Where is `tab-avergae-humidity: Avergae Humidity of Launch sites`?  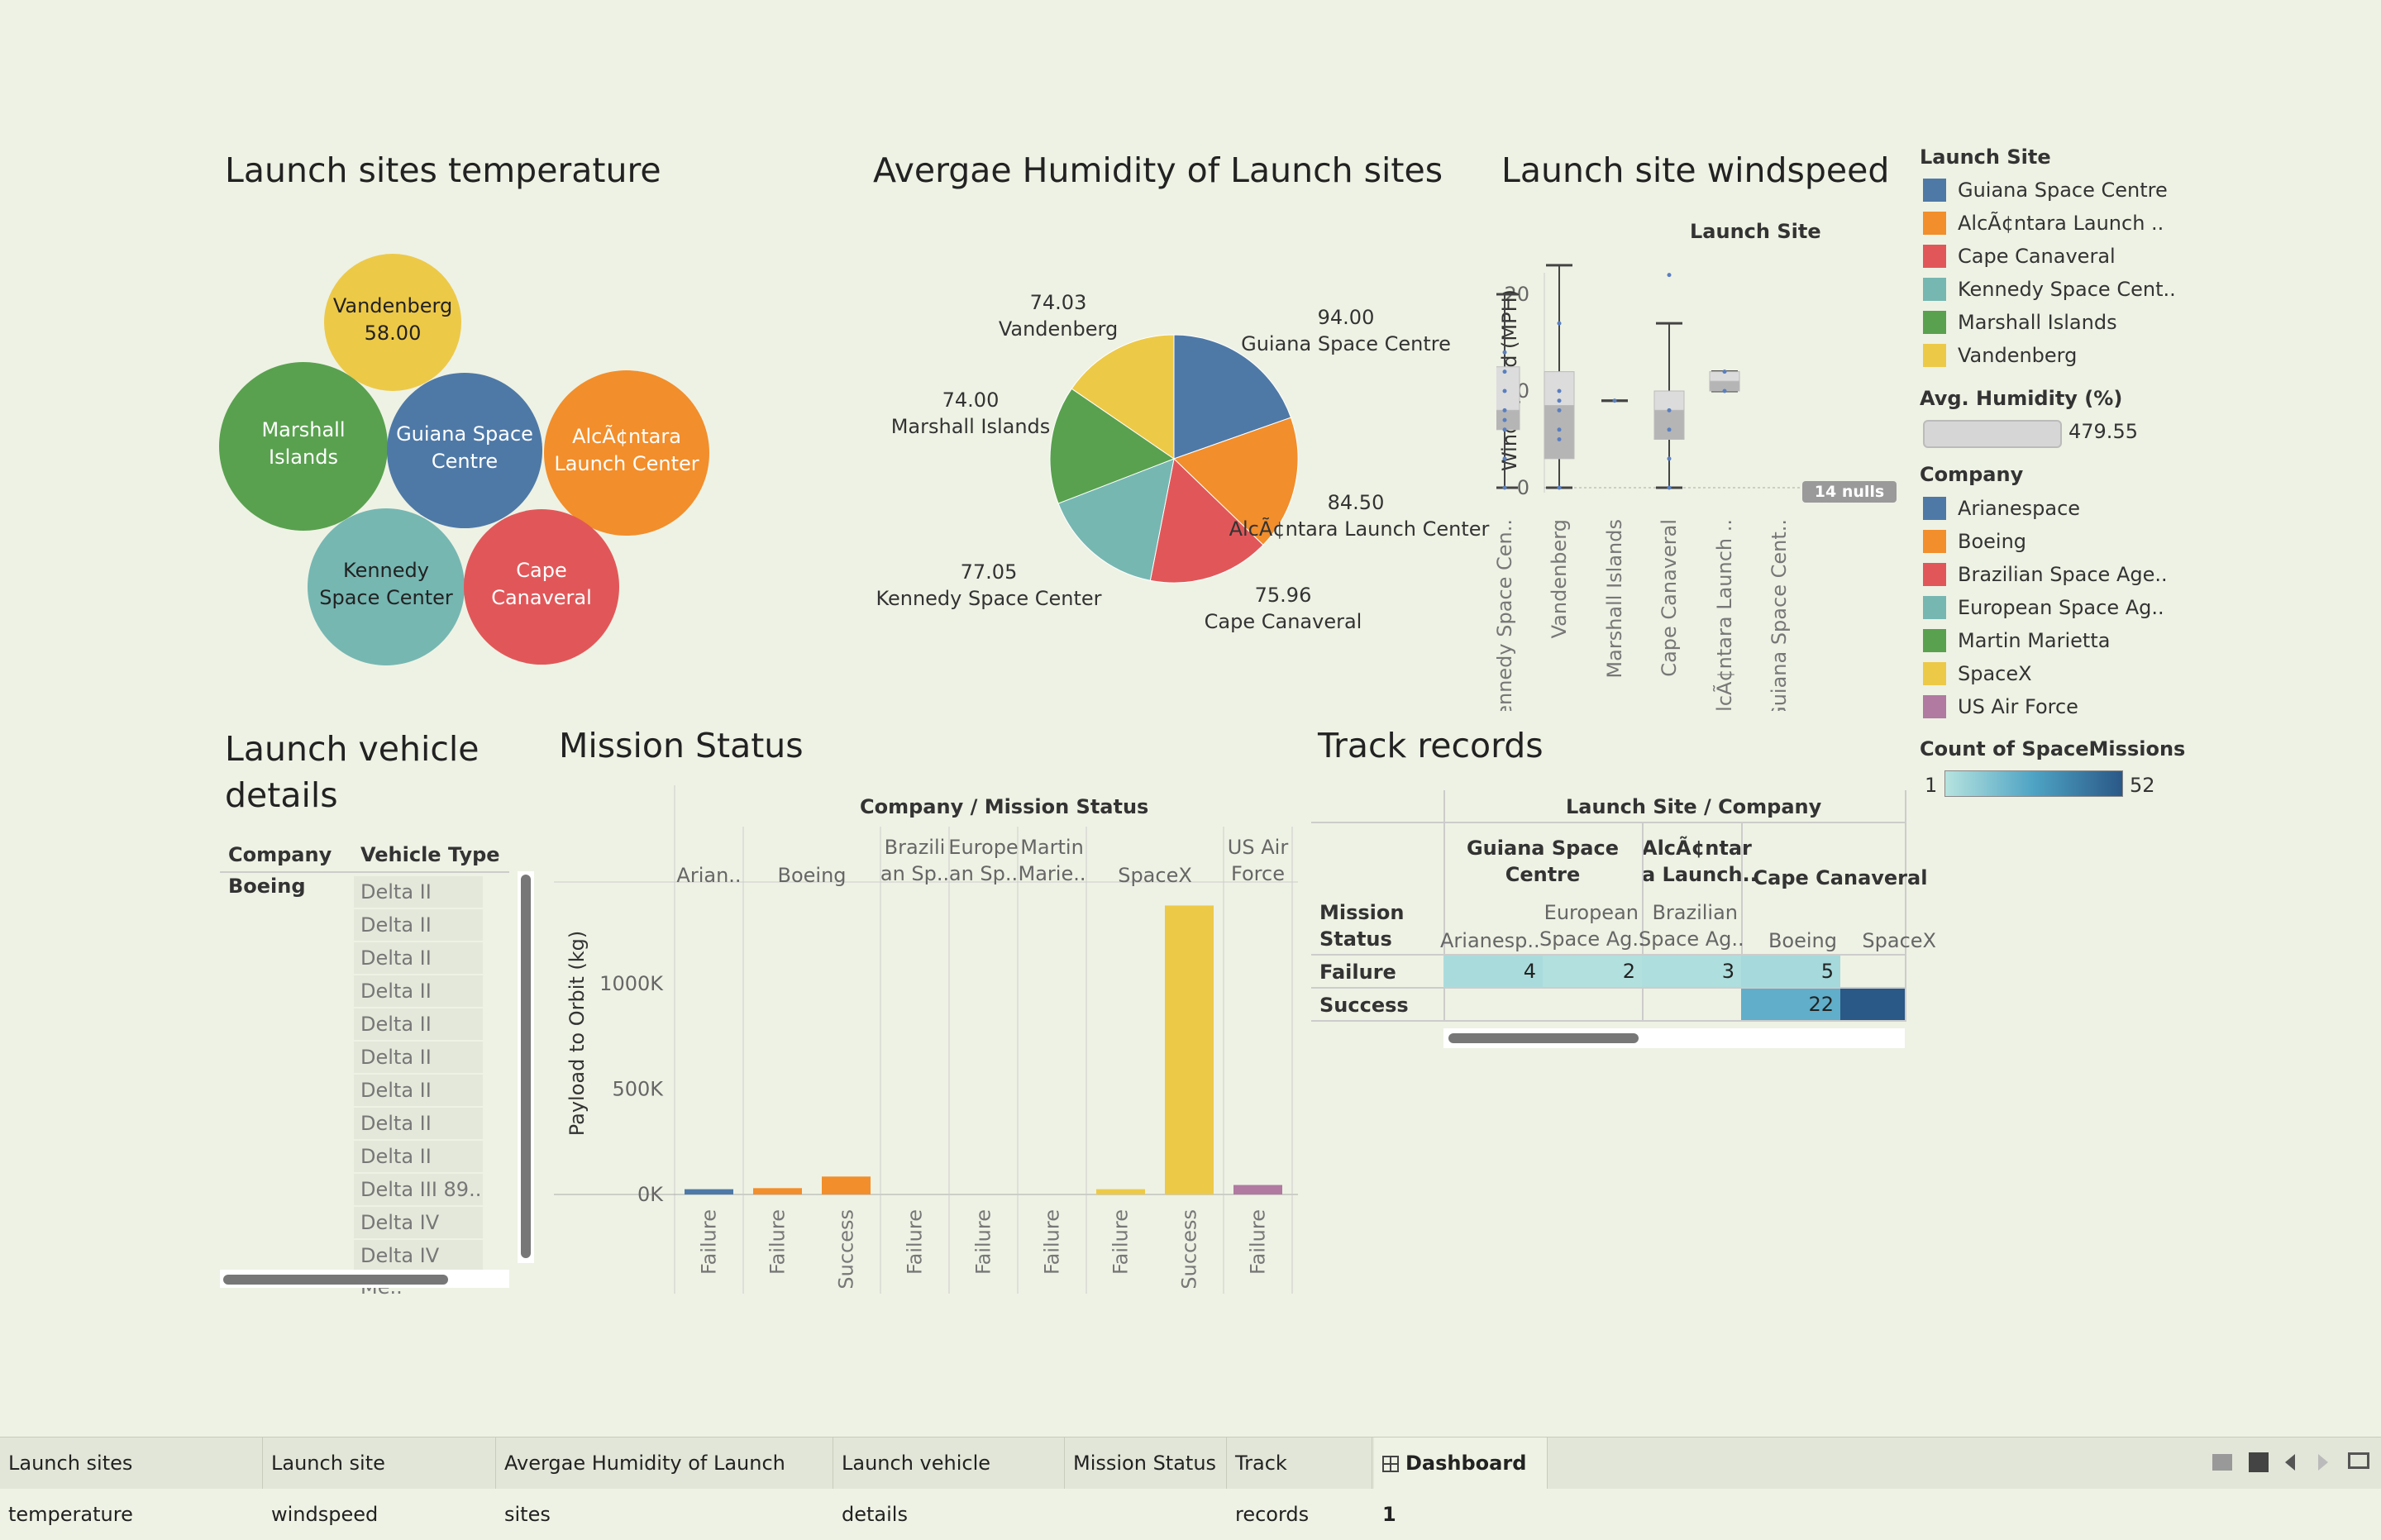 tab-avergae-humidity: Avergae Humidity of Launch sites is located at coordinates (665, 1482).